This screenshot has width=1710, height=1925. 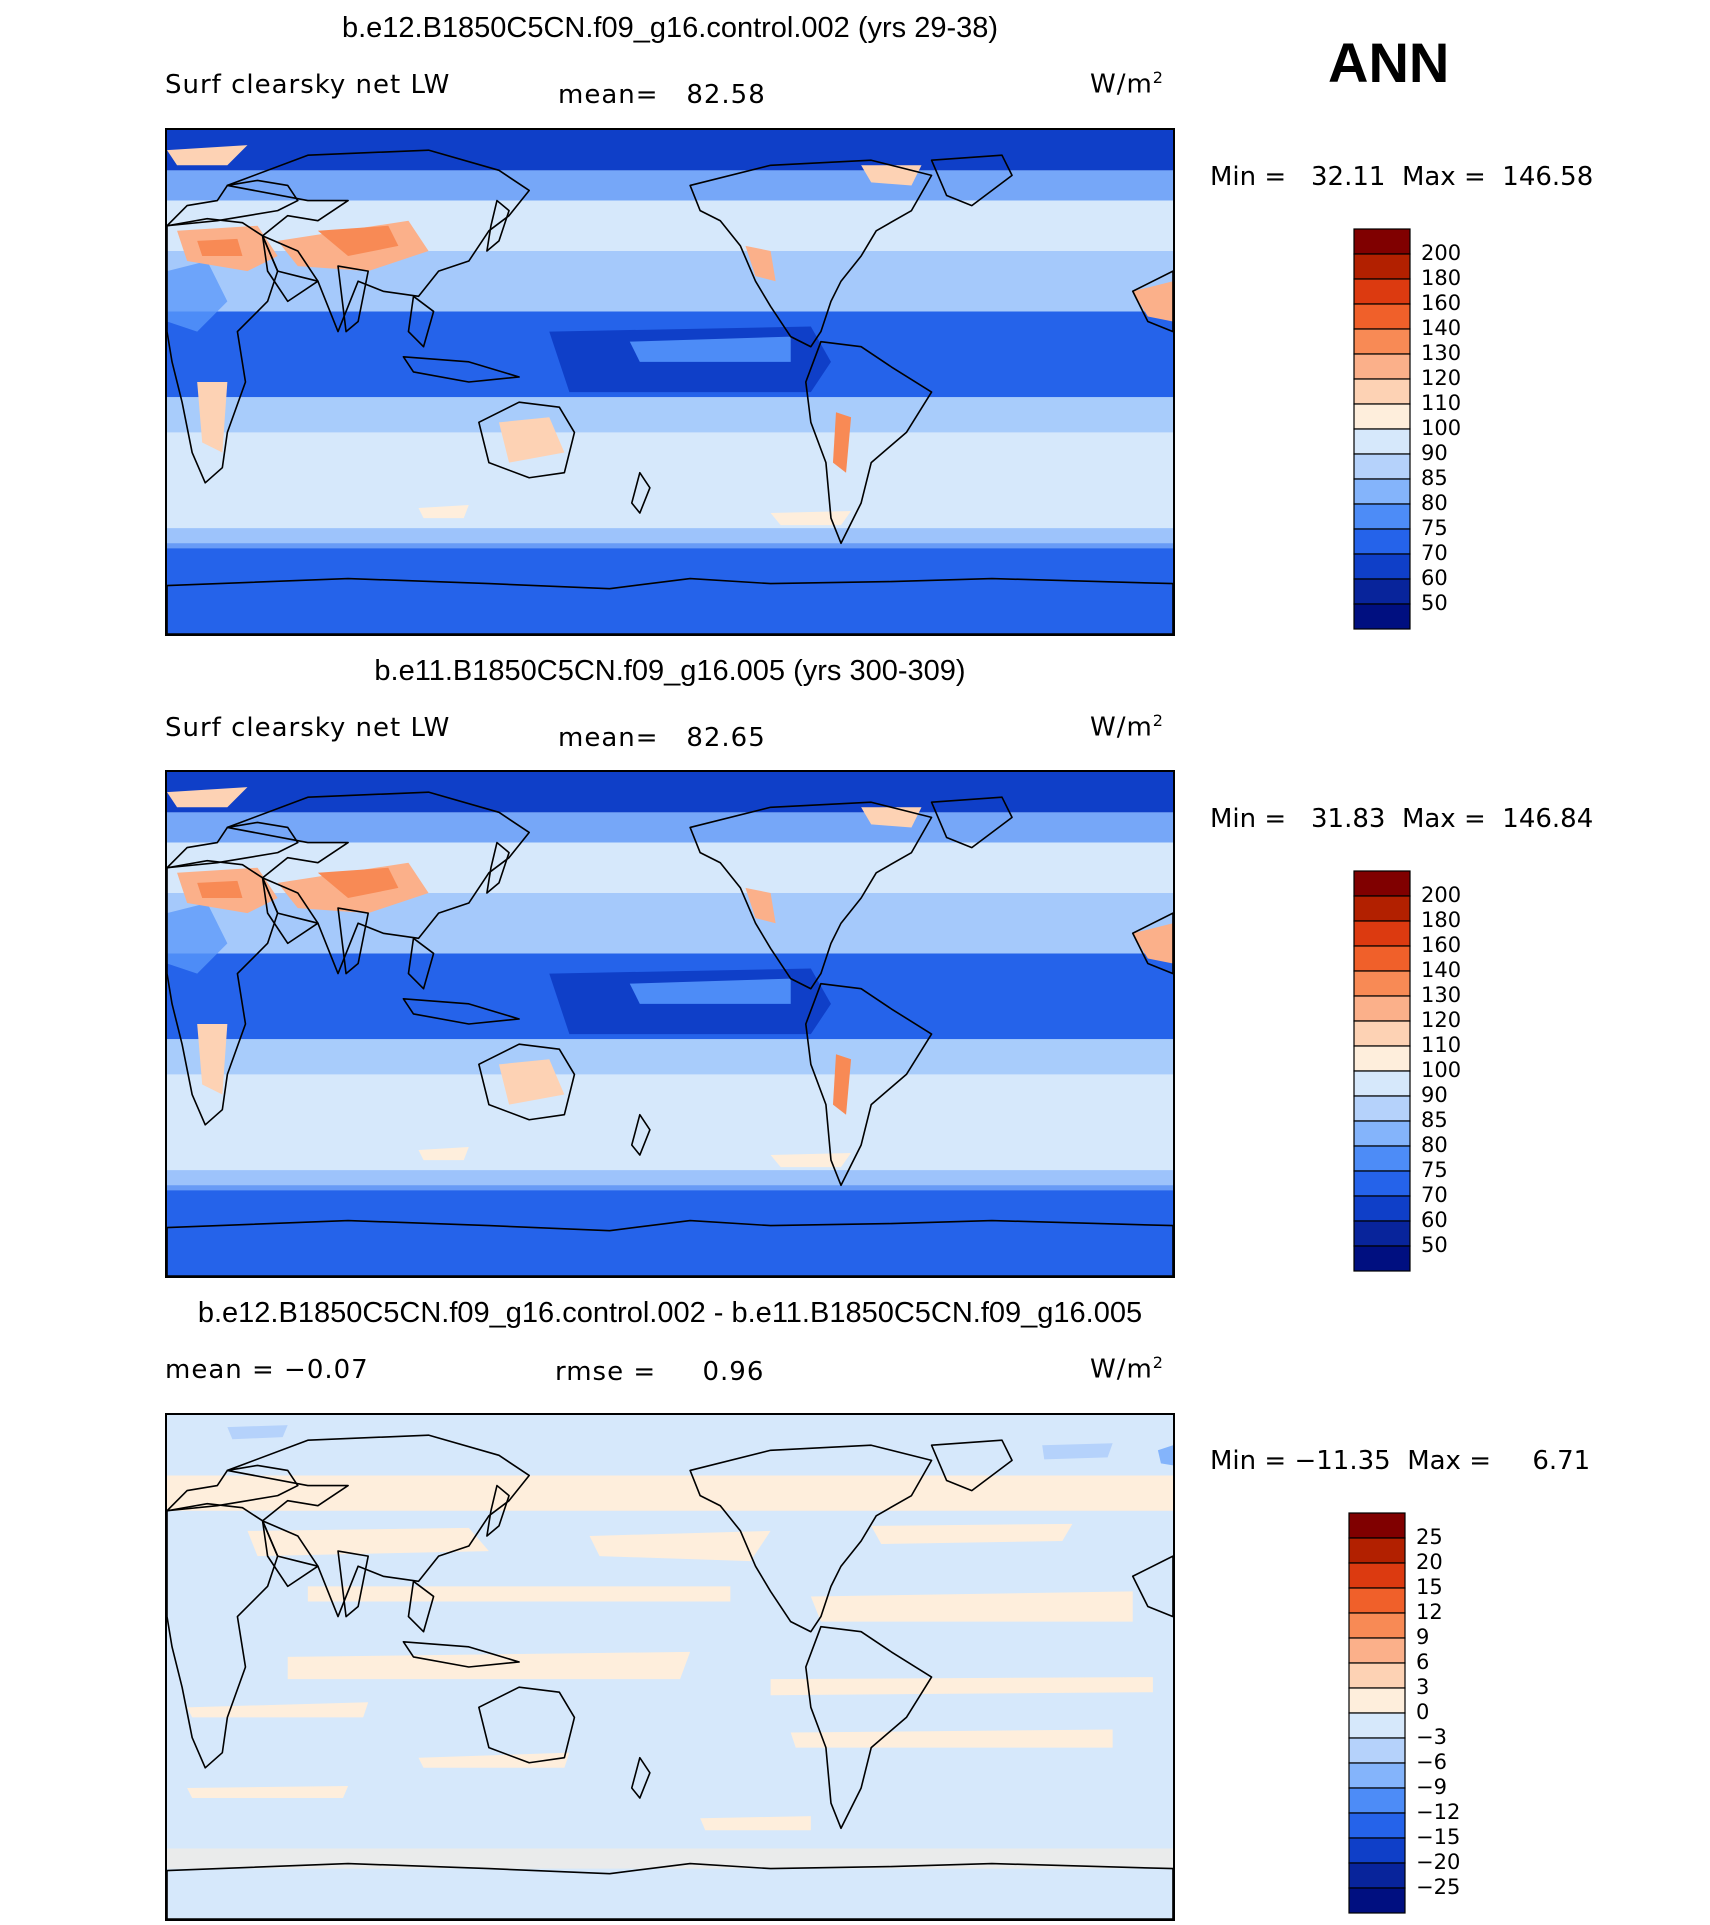 I want to click on colorbar-tick-label: 20, so click(x=1429, y=1562).